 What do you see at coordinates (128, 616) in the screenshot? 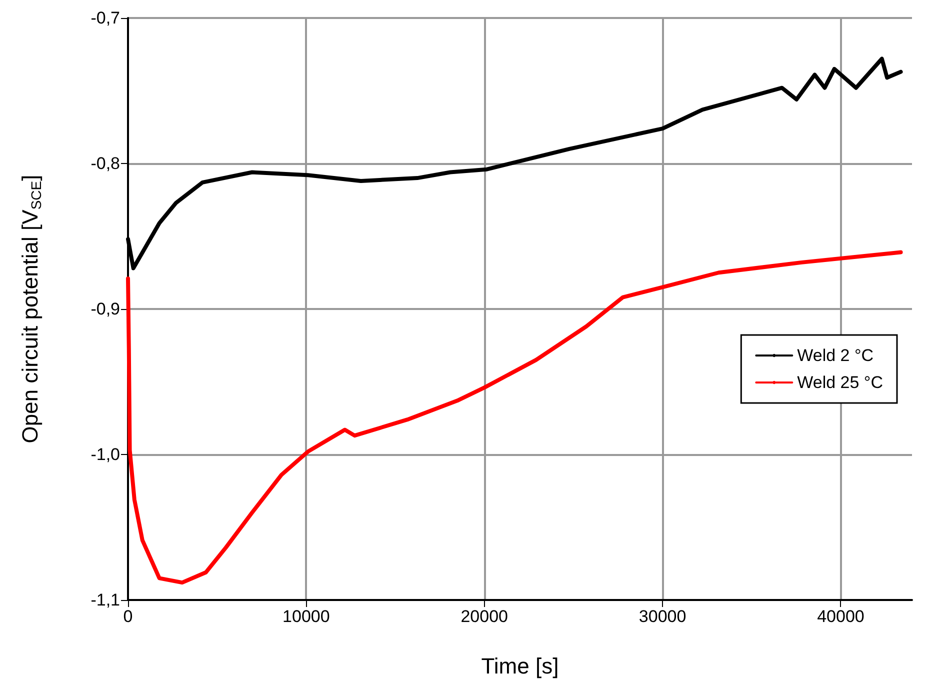
I see `x-tick-label: 0` at bounding box center [128, 616].